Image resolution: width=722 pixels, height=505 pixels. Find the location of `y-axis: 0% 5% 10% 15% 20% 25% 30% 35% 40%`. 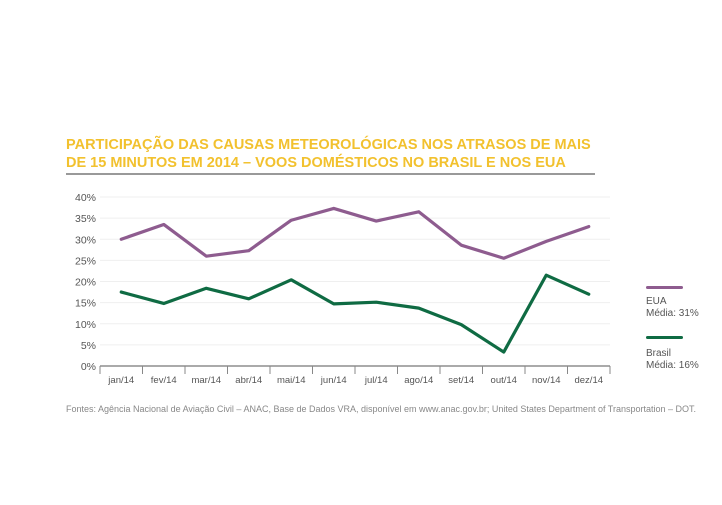

y-axis: 0% 5% 10% 15% 20% 25% 30% 35% 40% is located at coordinates (85, 282).